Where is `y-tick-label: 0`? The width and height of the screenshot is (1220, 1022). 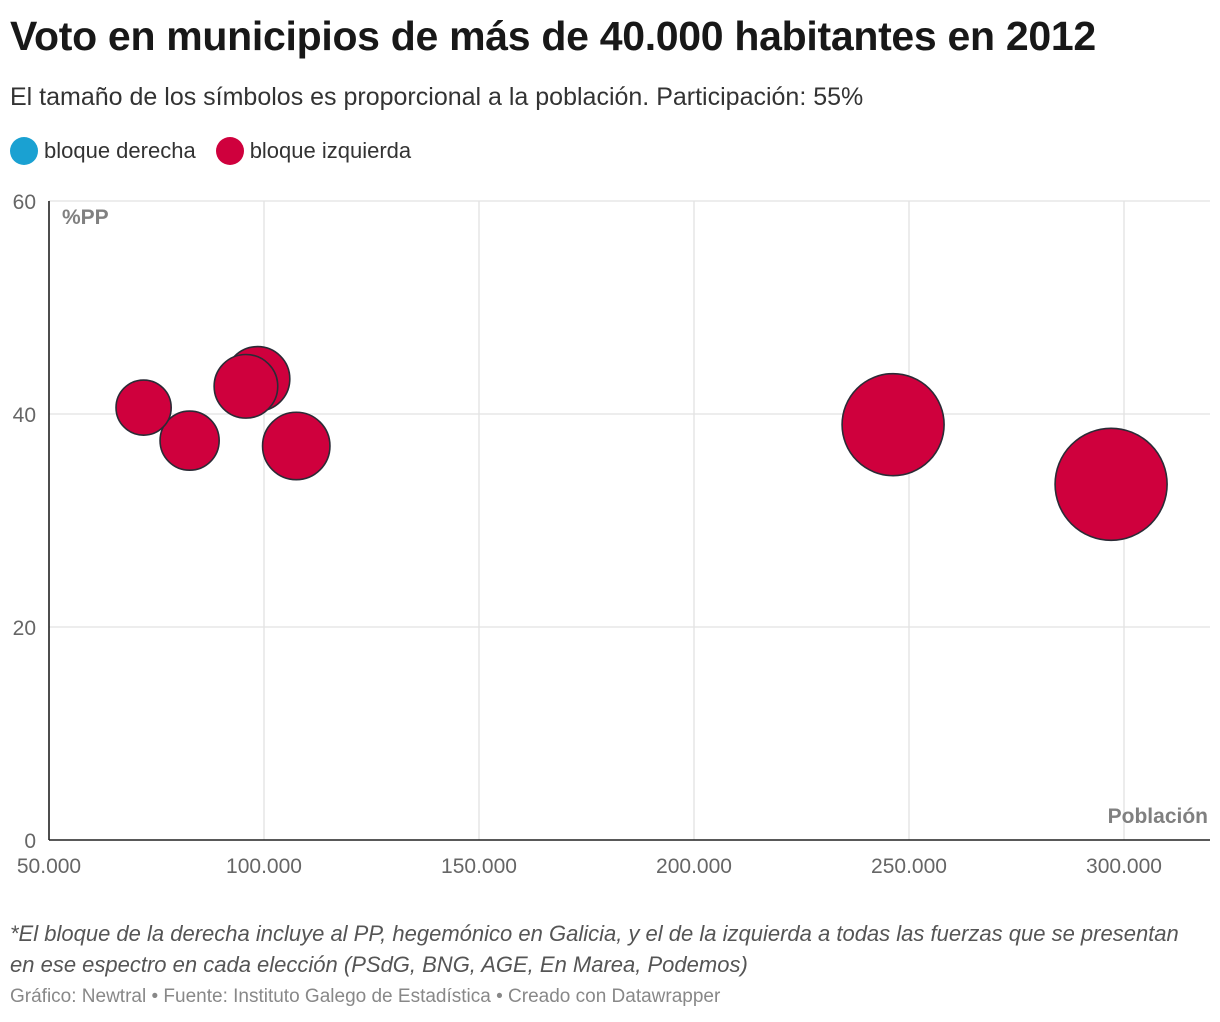 y-tick-label: 0 is located at coordinates (30, 841).